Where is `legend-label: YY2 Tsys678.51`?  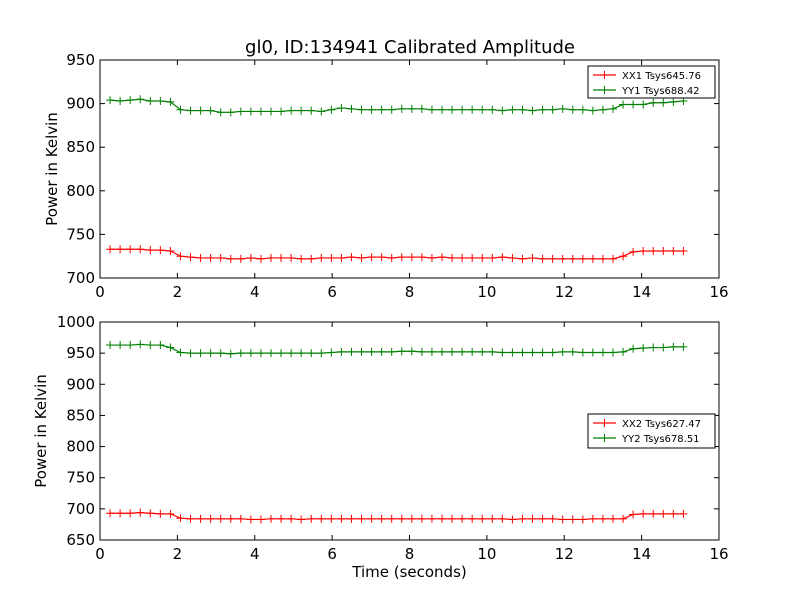 legend-label: YY2 Tsys678.51 is located at coordinates (660, 439).